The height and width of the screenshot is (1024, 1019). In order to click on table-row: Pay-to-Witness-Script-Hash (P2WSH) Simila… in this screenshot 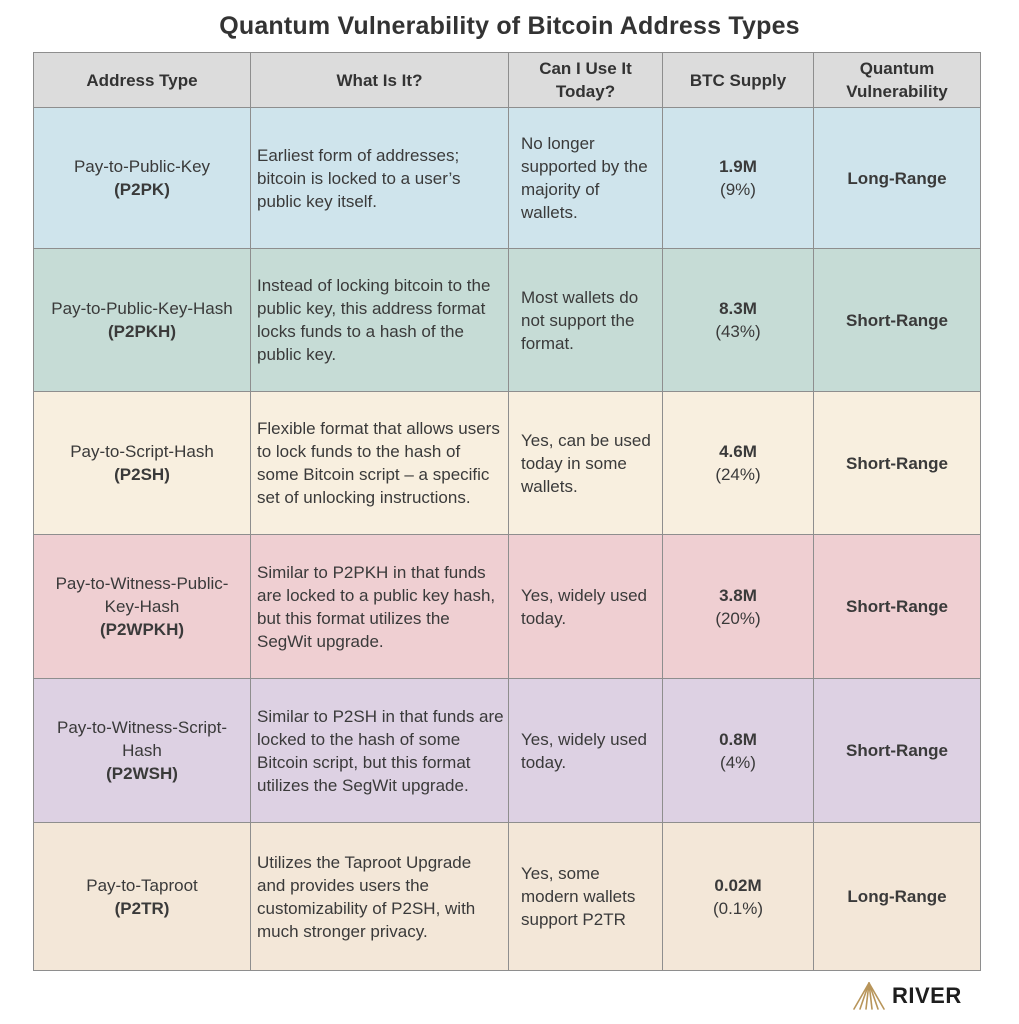, I will do `click(507, 750)`.